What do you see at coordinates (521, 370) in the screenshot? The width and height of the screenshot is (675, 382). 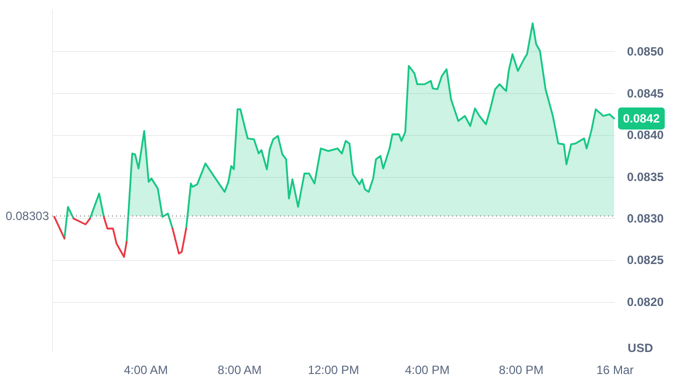 I see `x-tick-label: 8:00 PM` at bounding box center [521, 370].